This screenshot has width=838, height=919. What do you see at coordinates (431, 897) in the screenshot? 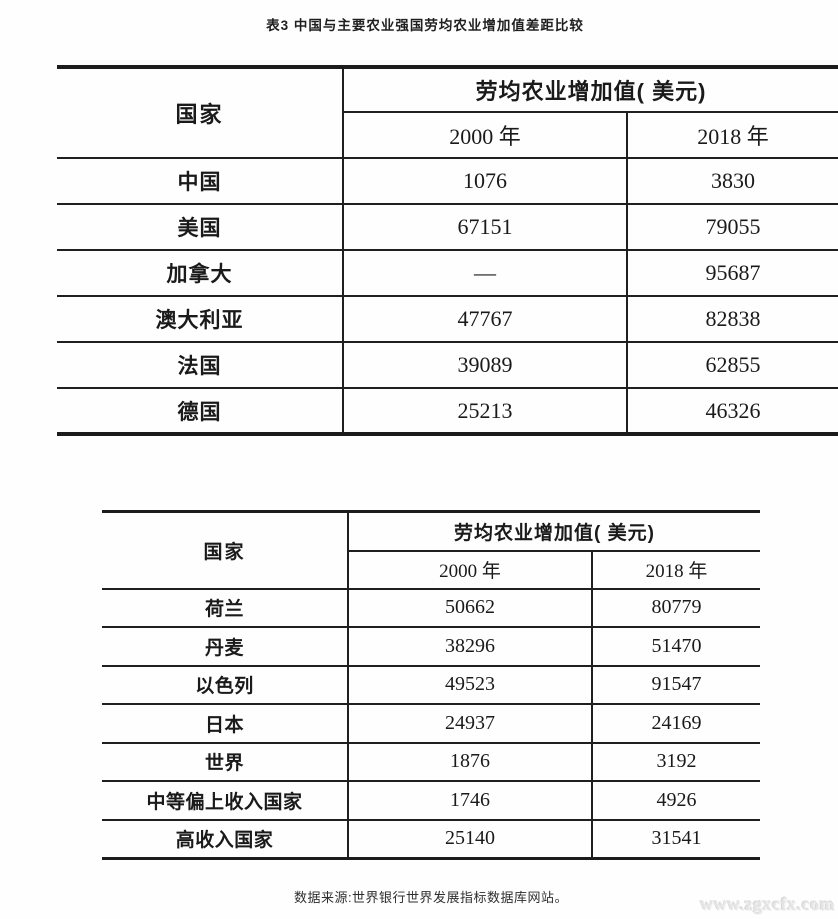
I see `data-source-note: 数据来源:世界银行世界发展指标数据库网站。` at bounding box center [431, 897].